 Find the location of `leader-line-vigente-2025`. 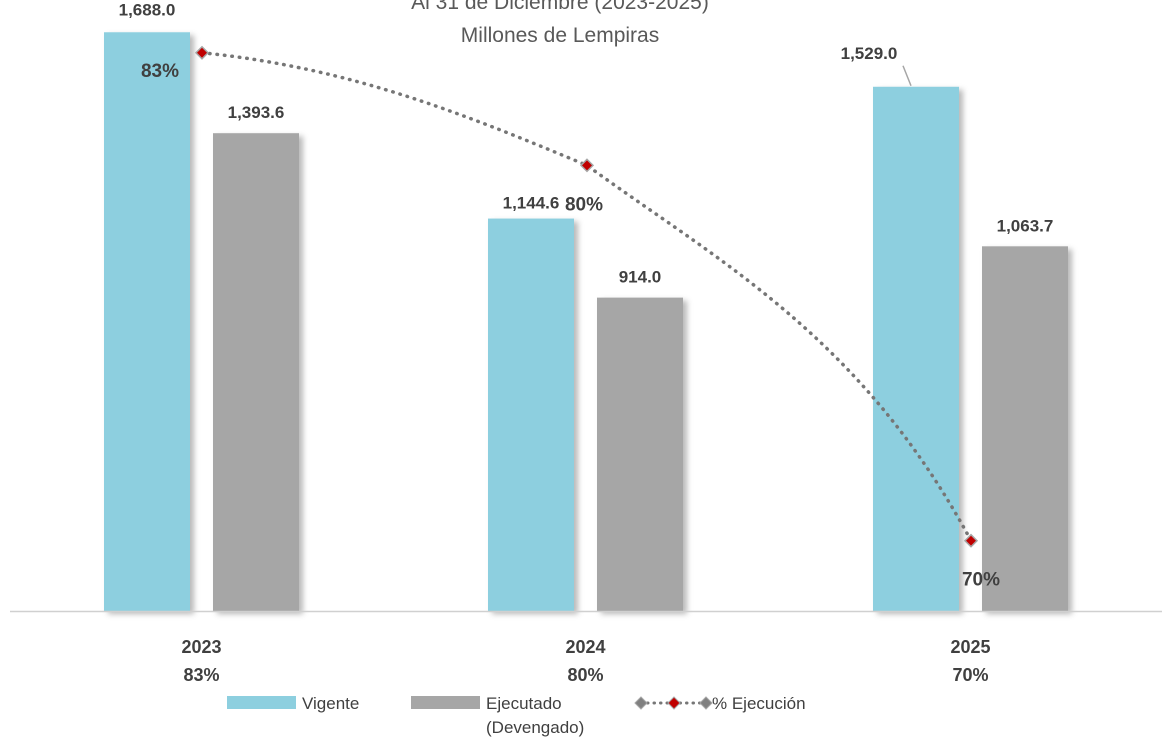

leader-line-vigente-2025 is located at coordinates (907, 76).